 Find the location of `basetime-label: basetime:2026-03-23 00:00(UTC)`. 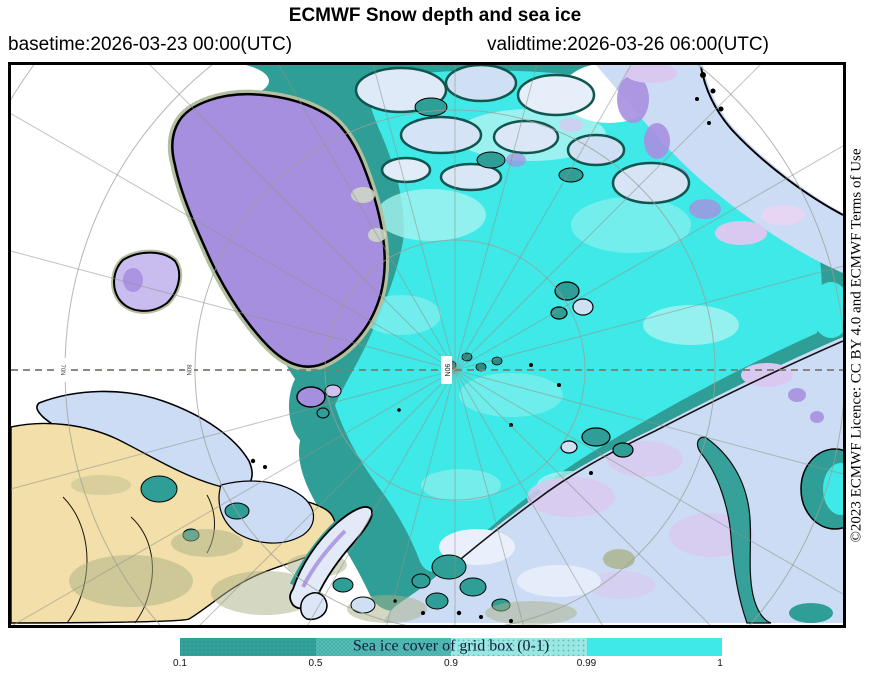

basetime-label: basetime:2026-03-23 00:00(UTC) is located at coordinates (150, 44).